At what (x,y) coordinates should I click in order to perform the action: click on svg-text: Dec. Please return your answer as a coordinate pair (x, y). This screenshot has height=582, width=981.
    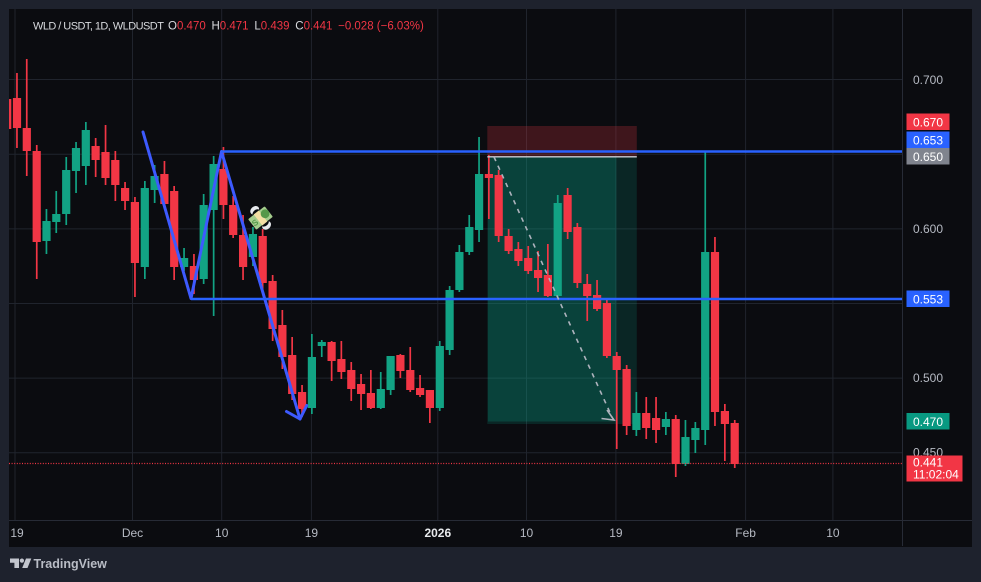
    Looking at the image, I should click on (132, 533).